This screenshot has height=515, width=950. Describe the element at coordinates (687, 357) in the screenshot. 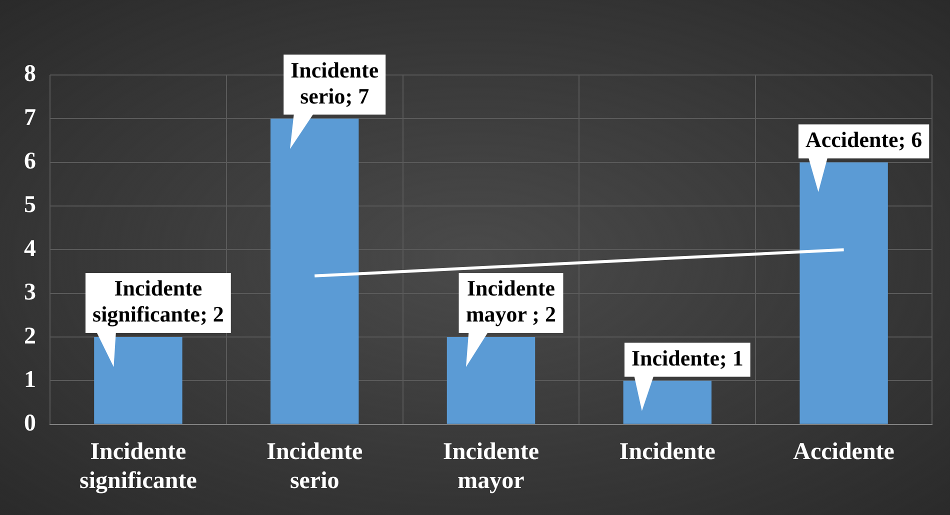

I see `data-label: Incidente; 1` at that location.